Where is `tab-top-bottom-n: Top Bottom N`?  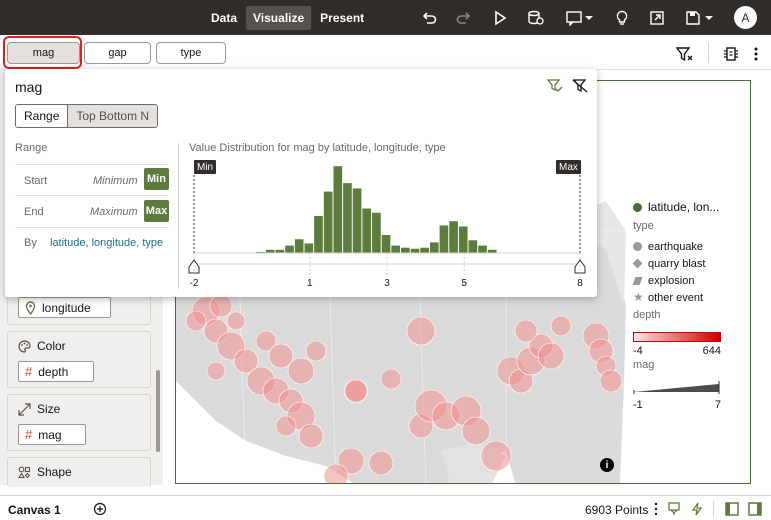
tab-top-bottom-n: Top Bottom N is located at coordinates (112, 116).